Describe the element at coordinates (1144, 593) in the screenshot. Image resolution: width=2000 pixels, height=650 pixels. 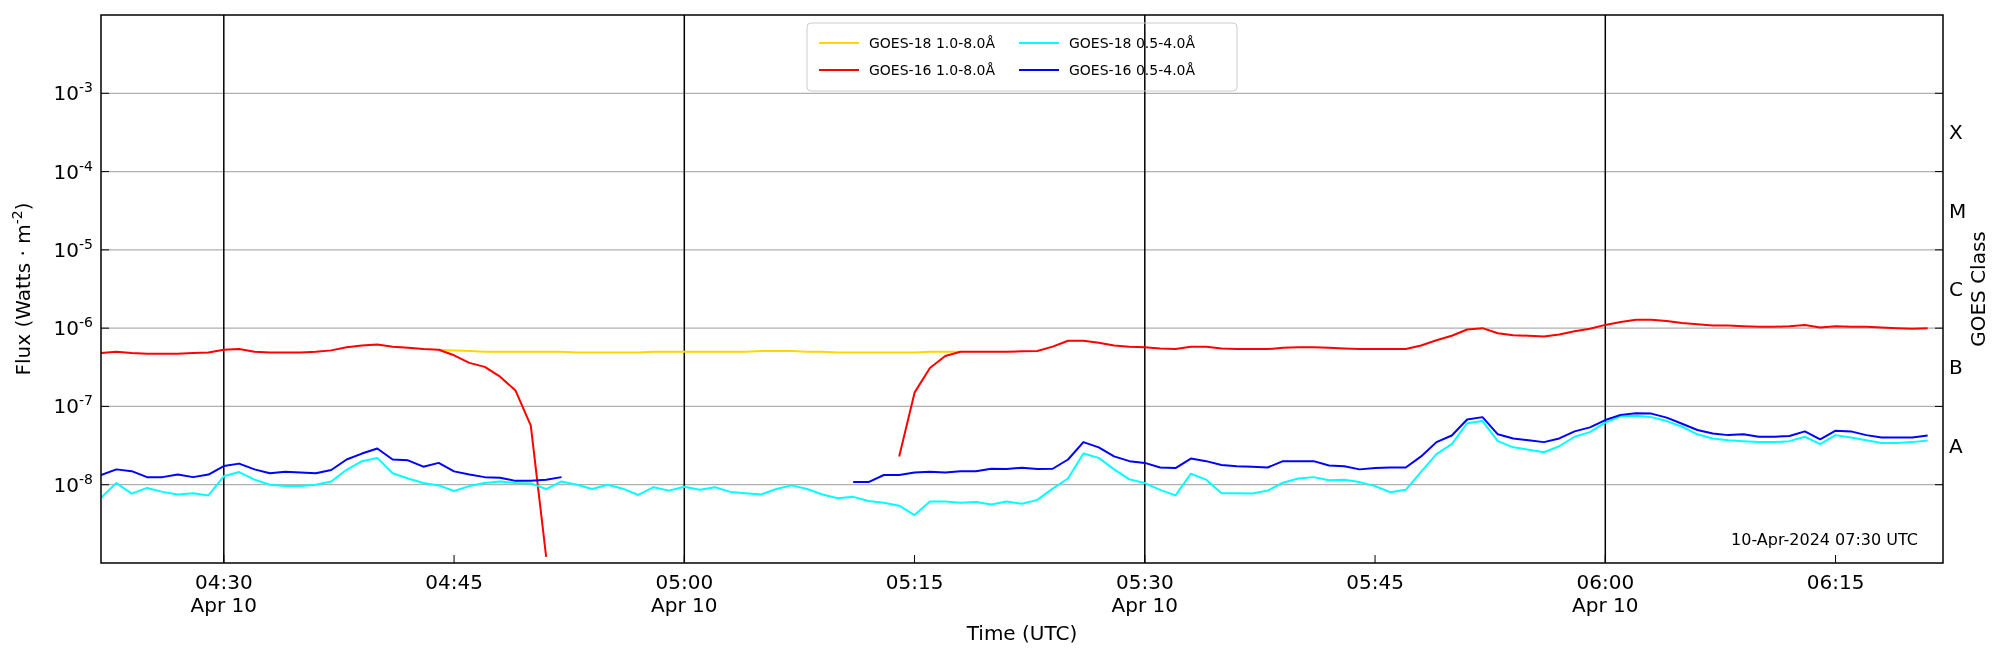
I see `x-tick-label: 05:30 Apr 10` at that location.